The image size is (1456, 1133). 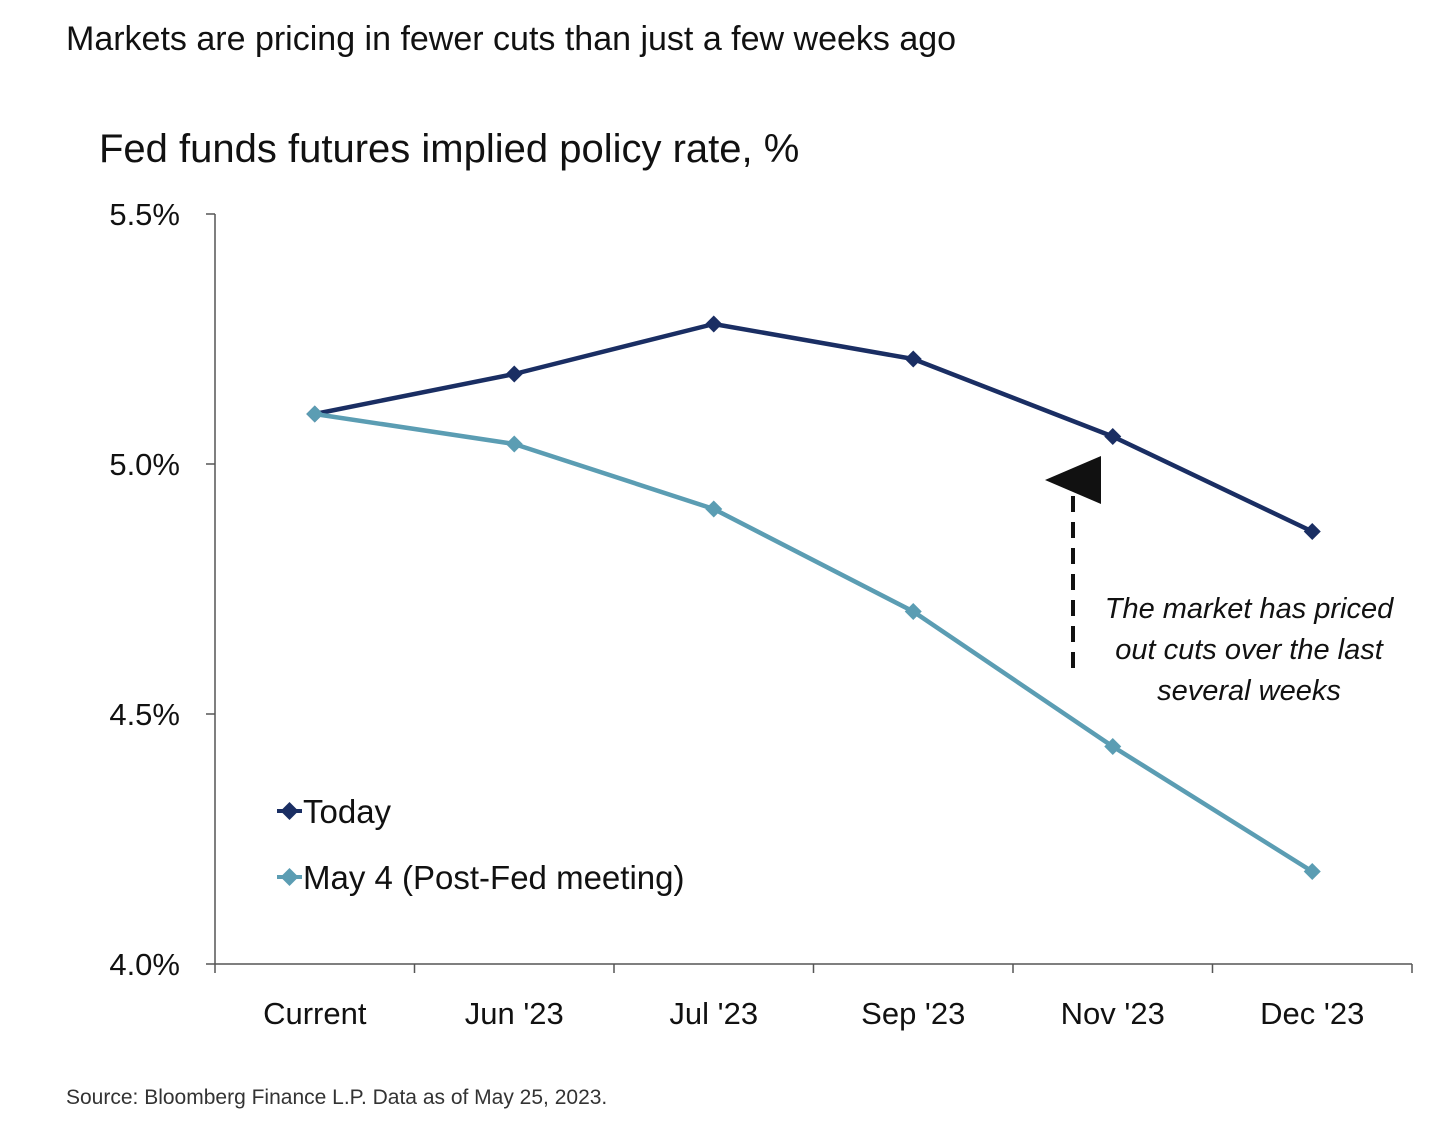 What do you see at coordinates (514, 1013) in the screenshot?
I see `x-tick-label: Jun '23` at bounding box center [514, 1013].